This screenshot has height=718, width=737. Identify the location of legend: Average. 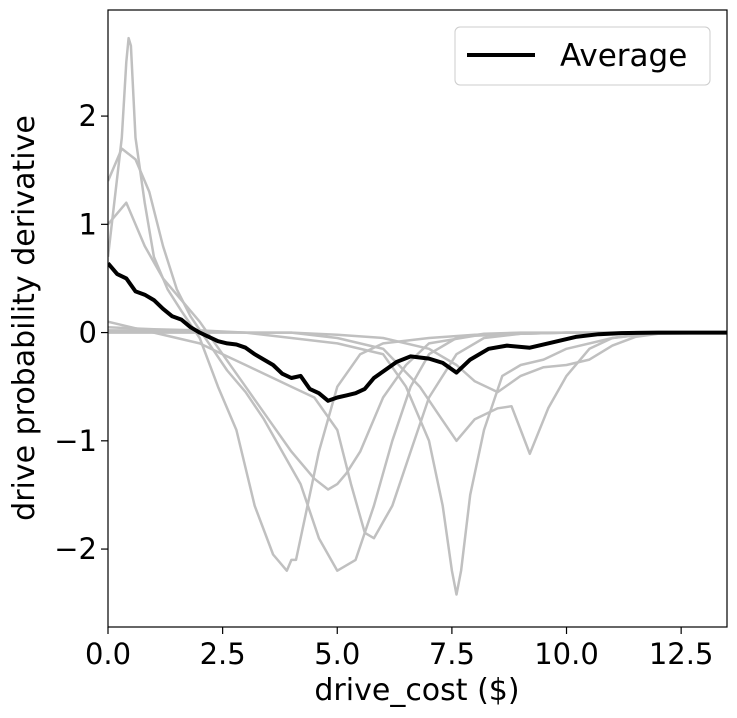
(582, 56).